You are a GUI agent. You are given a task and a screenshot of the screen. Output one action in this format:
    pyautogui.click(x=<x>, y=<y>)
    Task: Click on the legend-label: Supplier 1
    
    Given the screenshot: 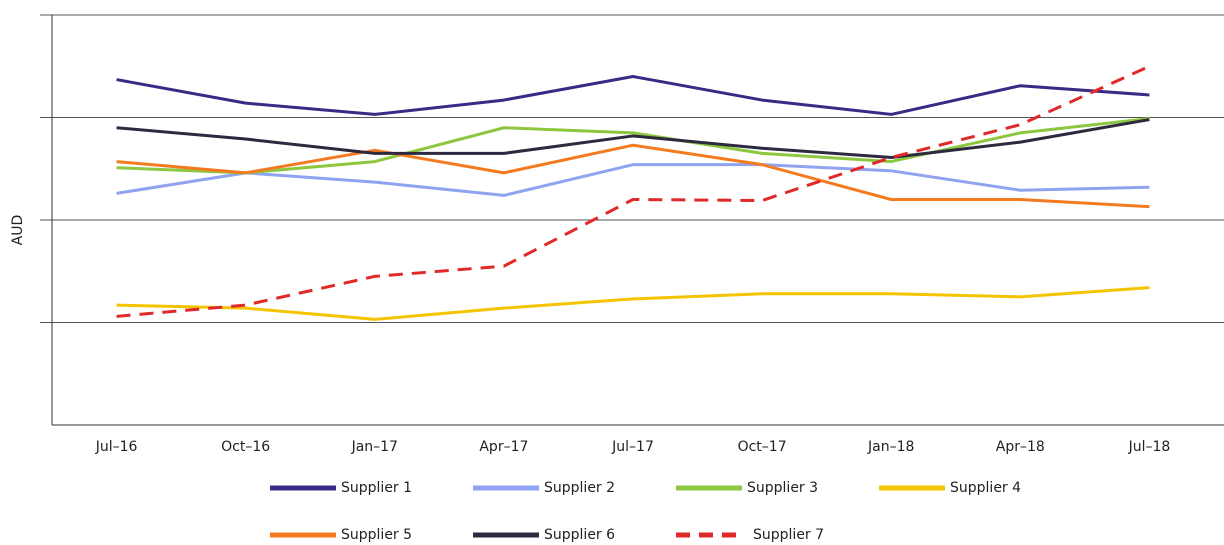 What is the action you would take?
    pyautogui.click(x=376, y=488)
    